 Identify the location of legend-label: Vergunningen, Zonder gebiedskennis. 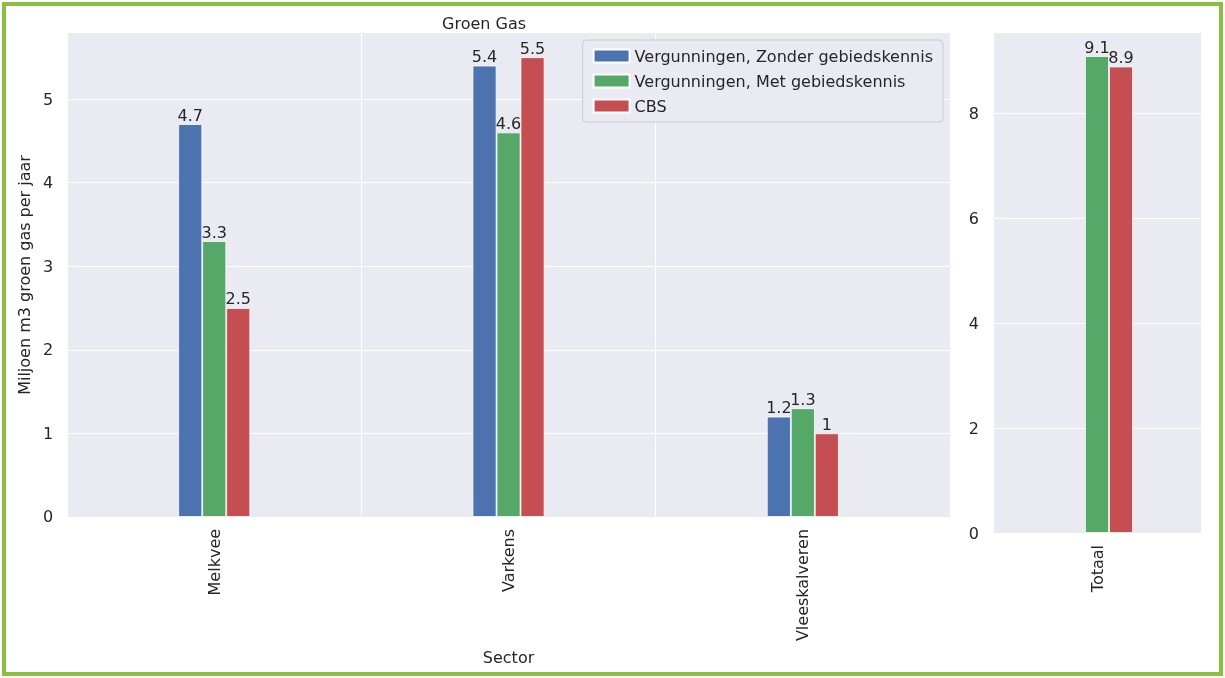
(784, 56).